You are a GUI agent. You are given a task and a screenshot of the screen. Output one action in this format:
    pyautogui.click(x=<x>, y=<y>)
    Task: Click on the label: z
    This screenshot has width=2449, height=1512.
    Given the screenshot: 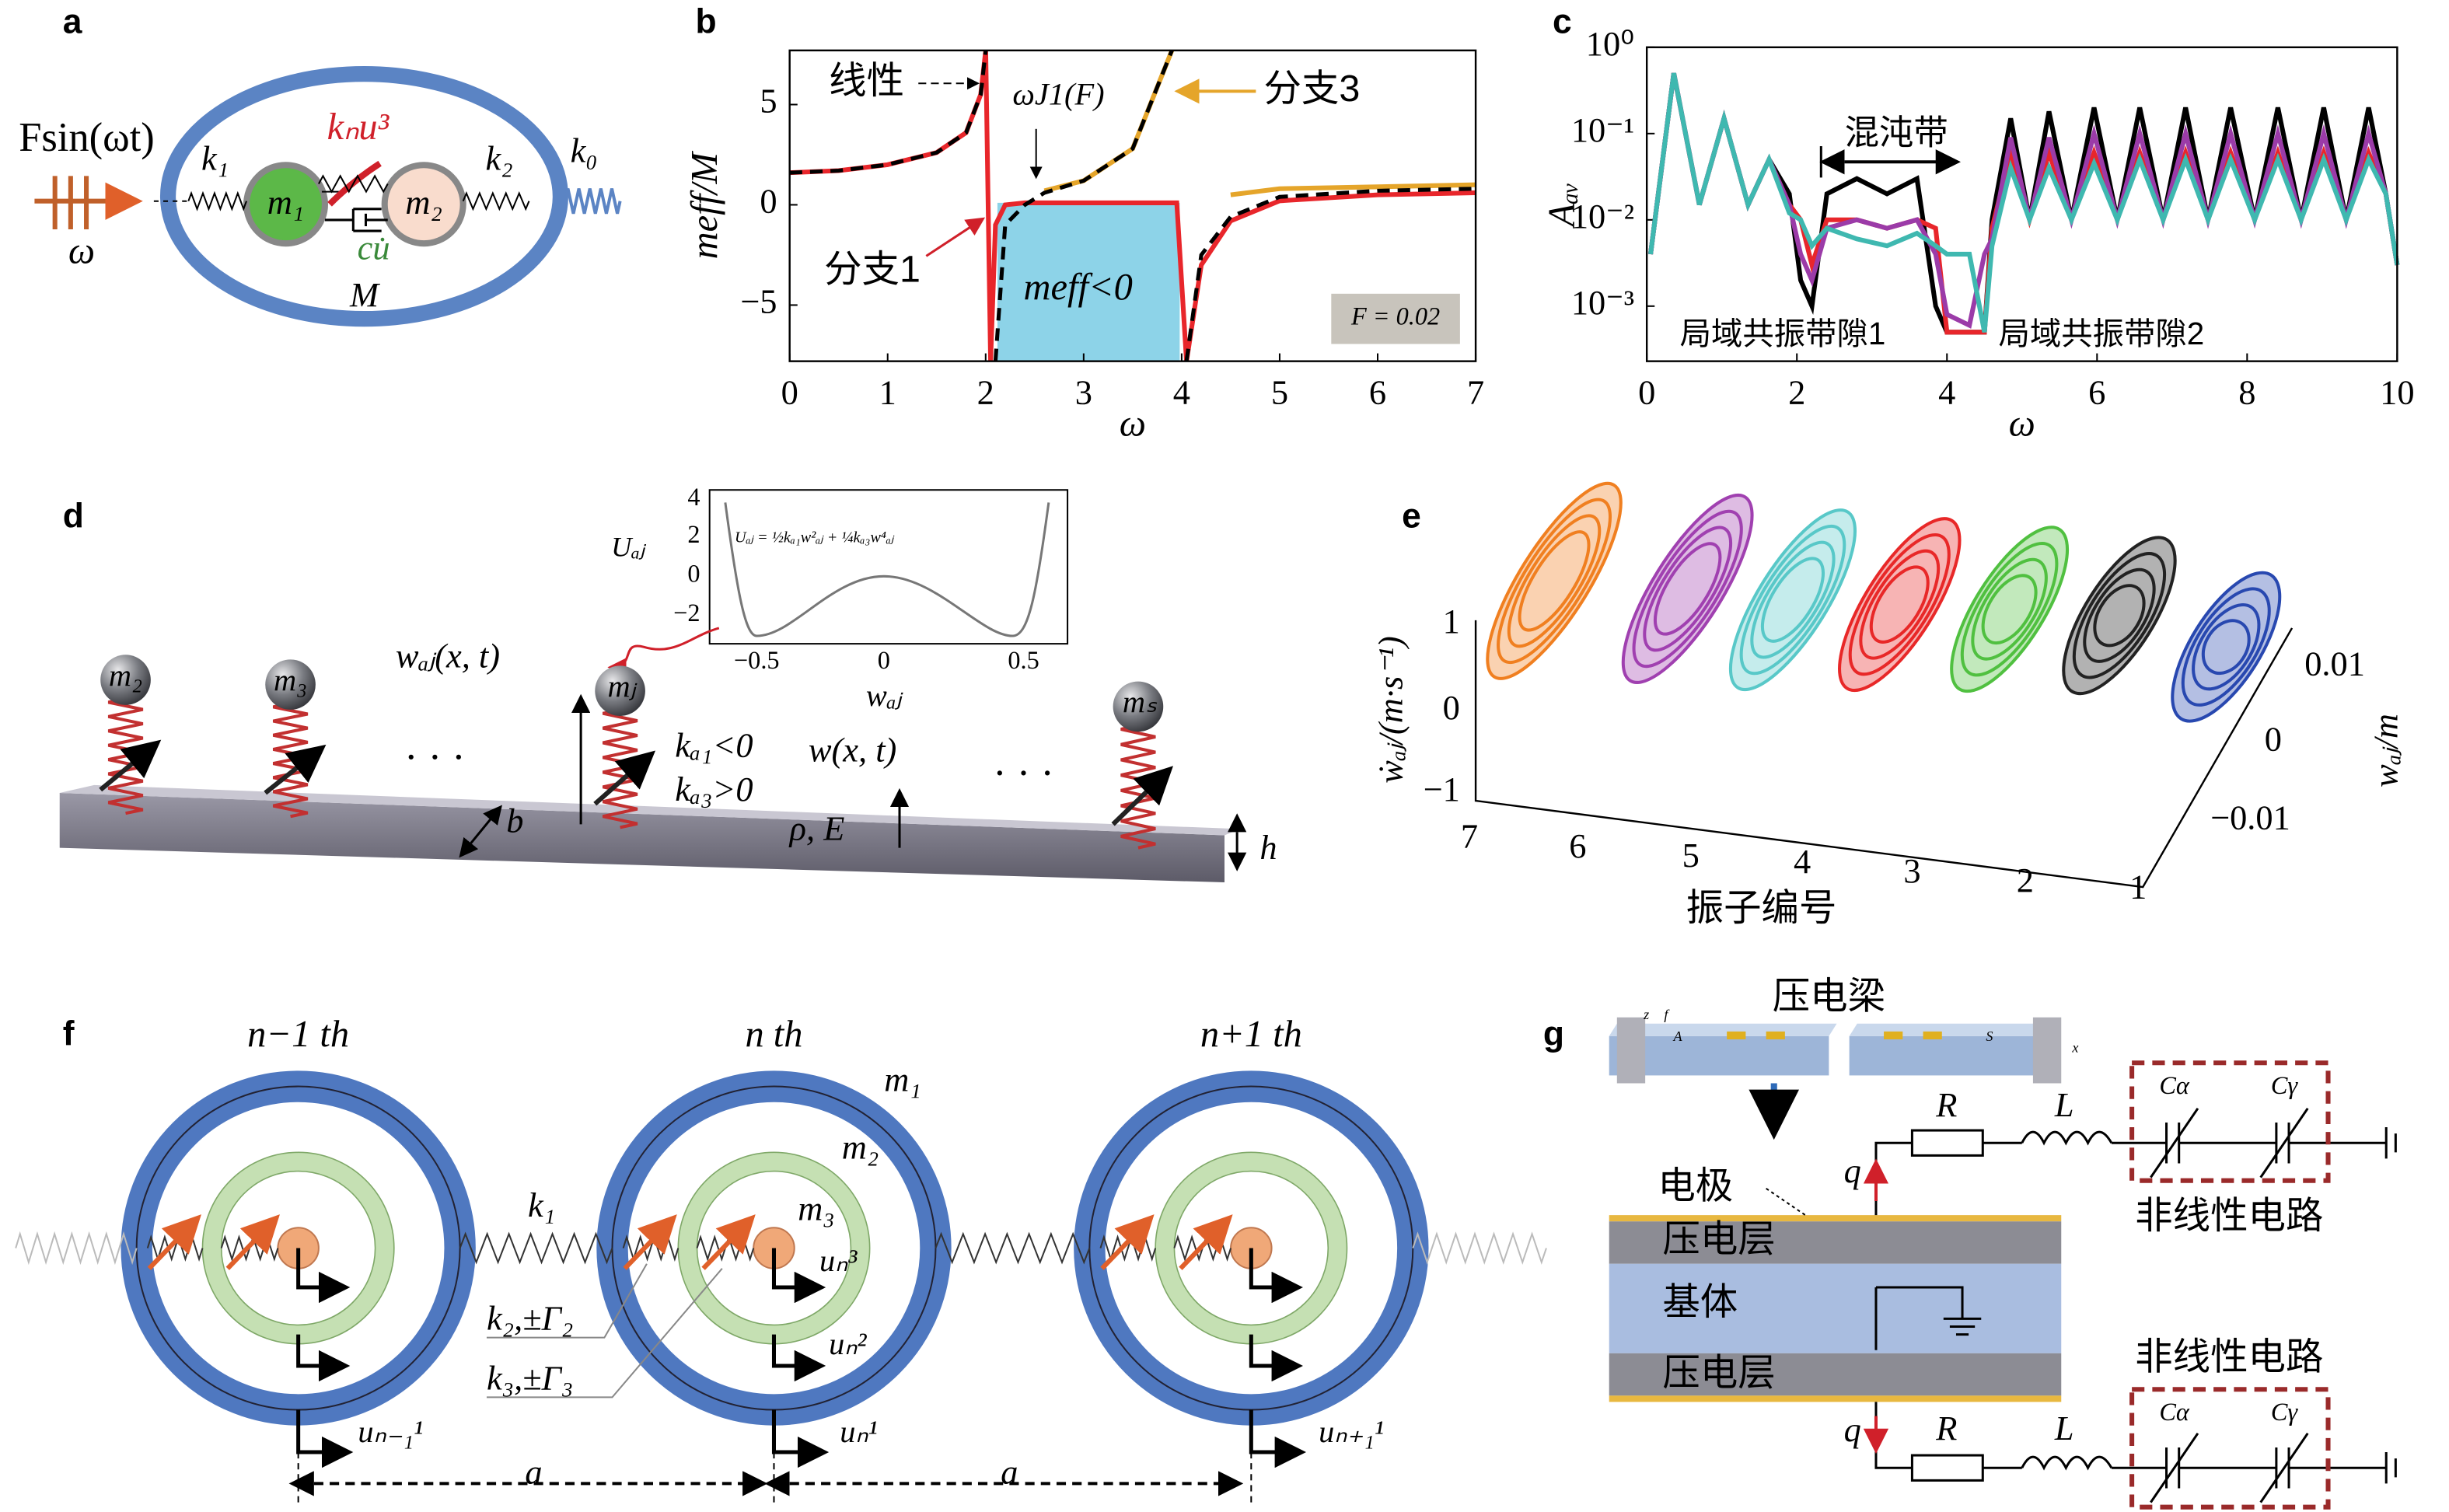 What is the action you would take?
    pyautogui.click(x=1646, y=1014)
    